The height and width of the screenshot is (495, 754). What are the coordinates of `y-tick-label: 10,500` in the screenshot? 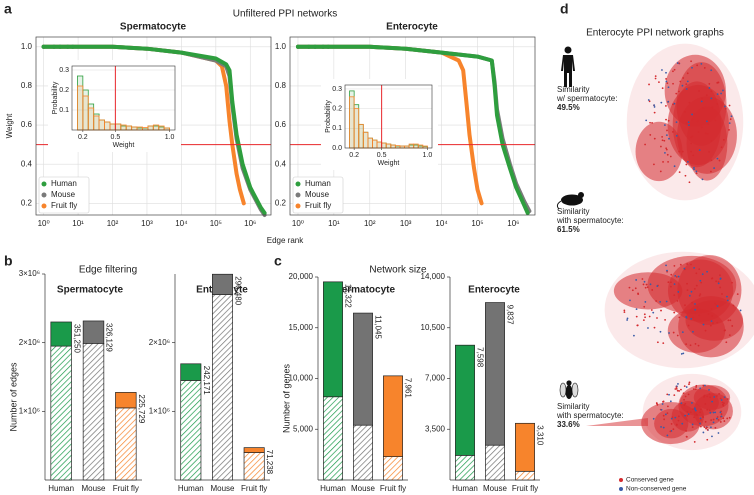 It's located at (433, 327).